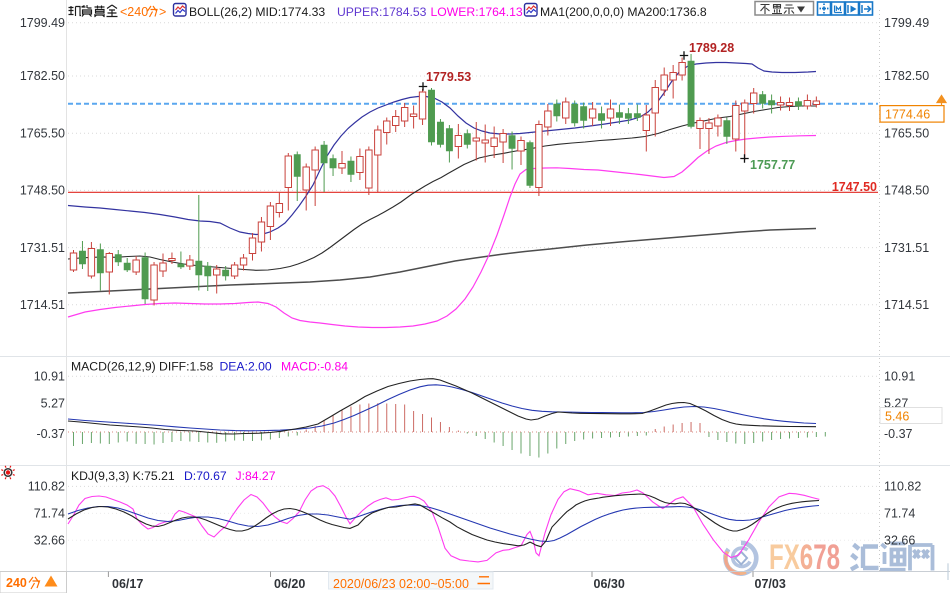 Image resolution: width=950 pixels, height=593 pixels. What do you see at coordinates (314, 367) in the screenshot?
I see `svg-text: MACD:-0.84` at bounding box center [314, 367].